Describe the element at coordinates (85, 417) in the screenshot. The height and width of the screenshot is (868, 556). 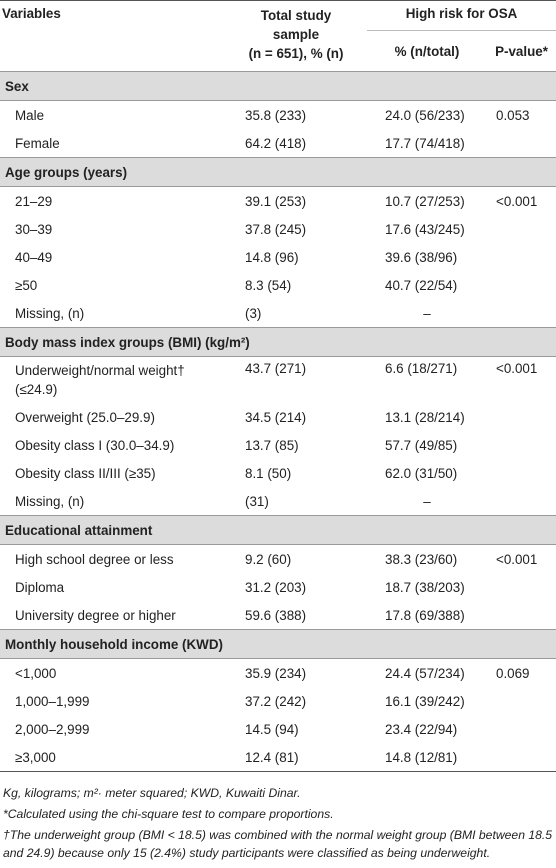
I see `row-label: Overweight (25.0–29.9)` at that location.